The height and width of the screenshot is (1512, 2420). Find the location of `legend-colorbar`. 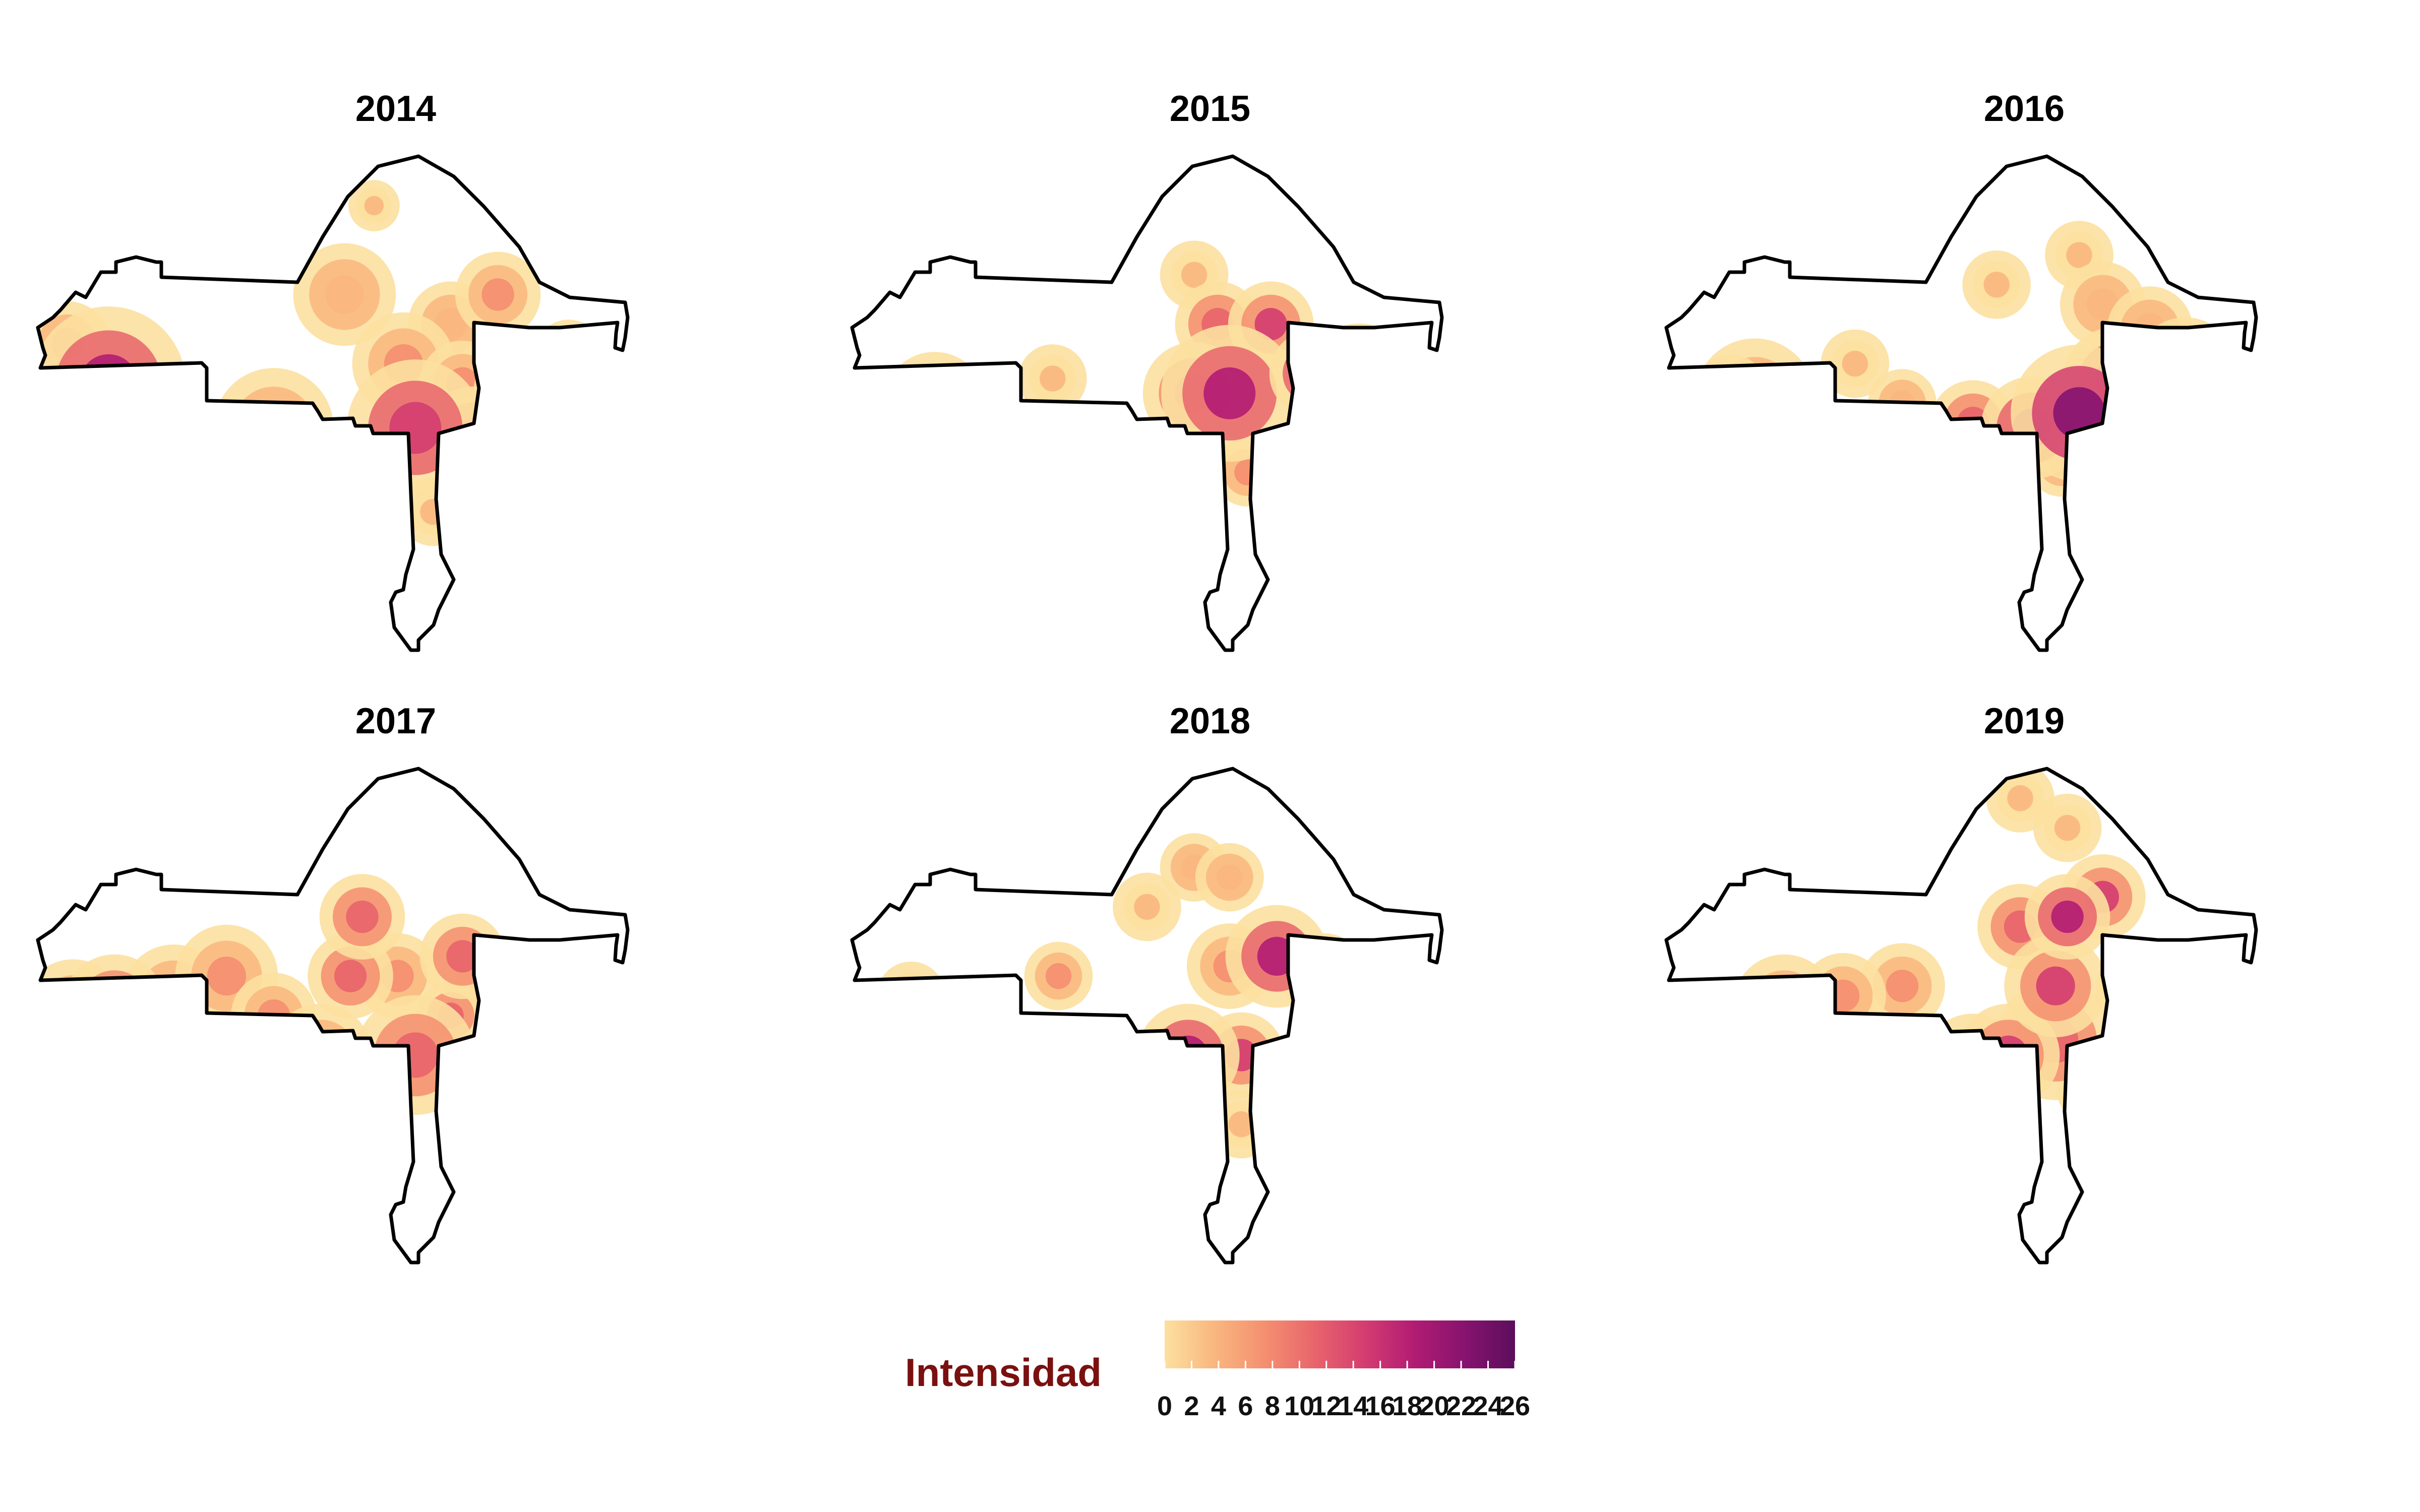

legend-colorbar is located at coordinates (1340, 1344).